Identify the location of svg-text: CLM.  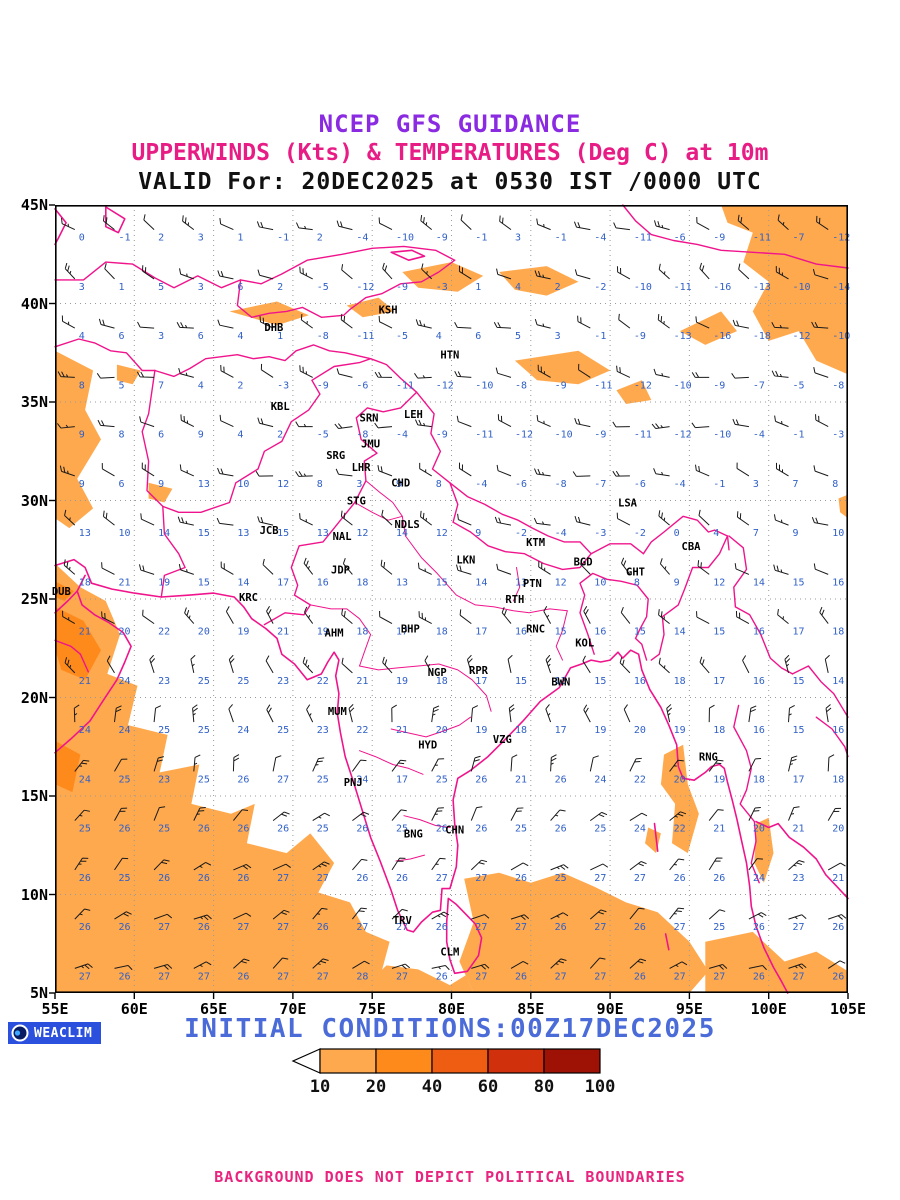
(449, 953).